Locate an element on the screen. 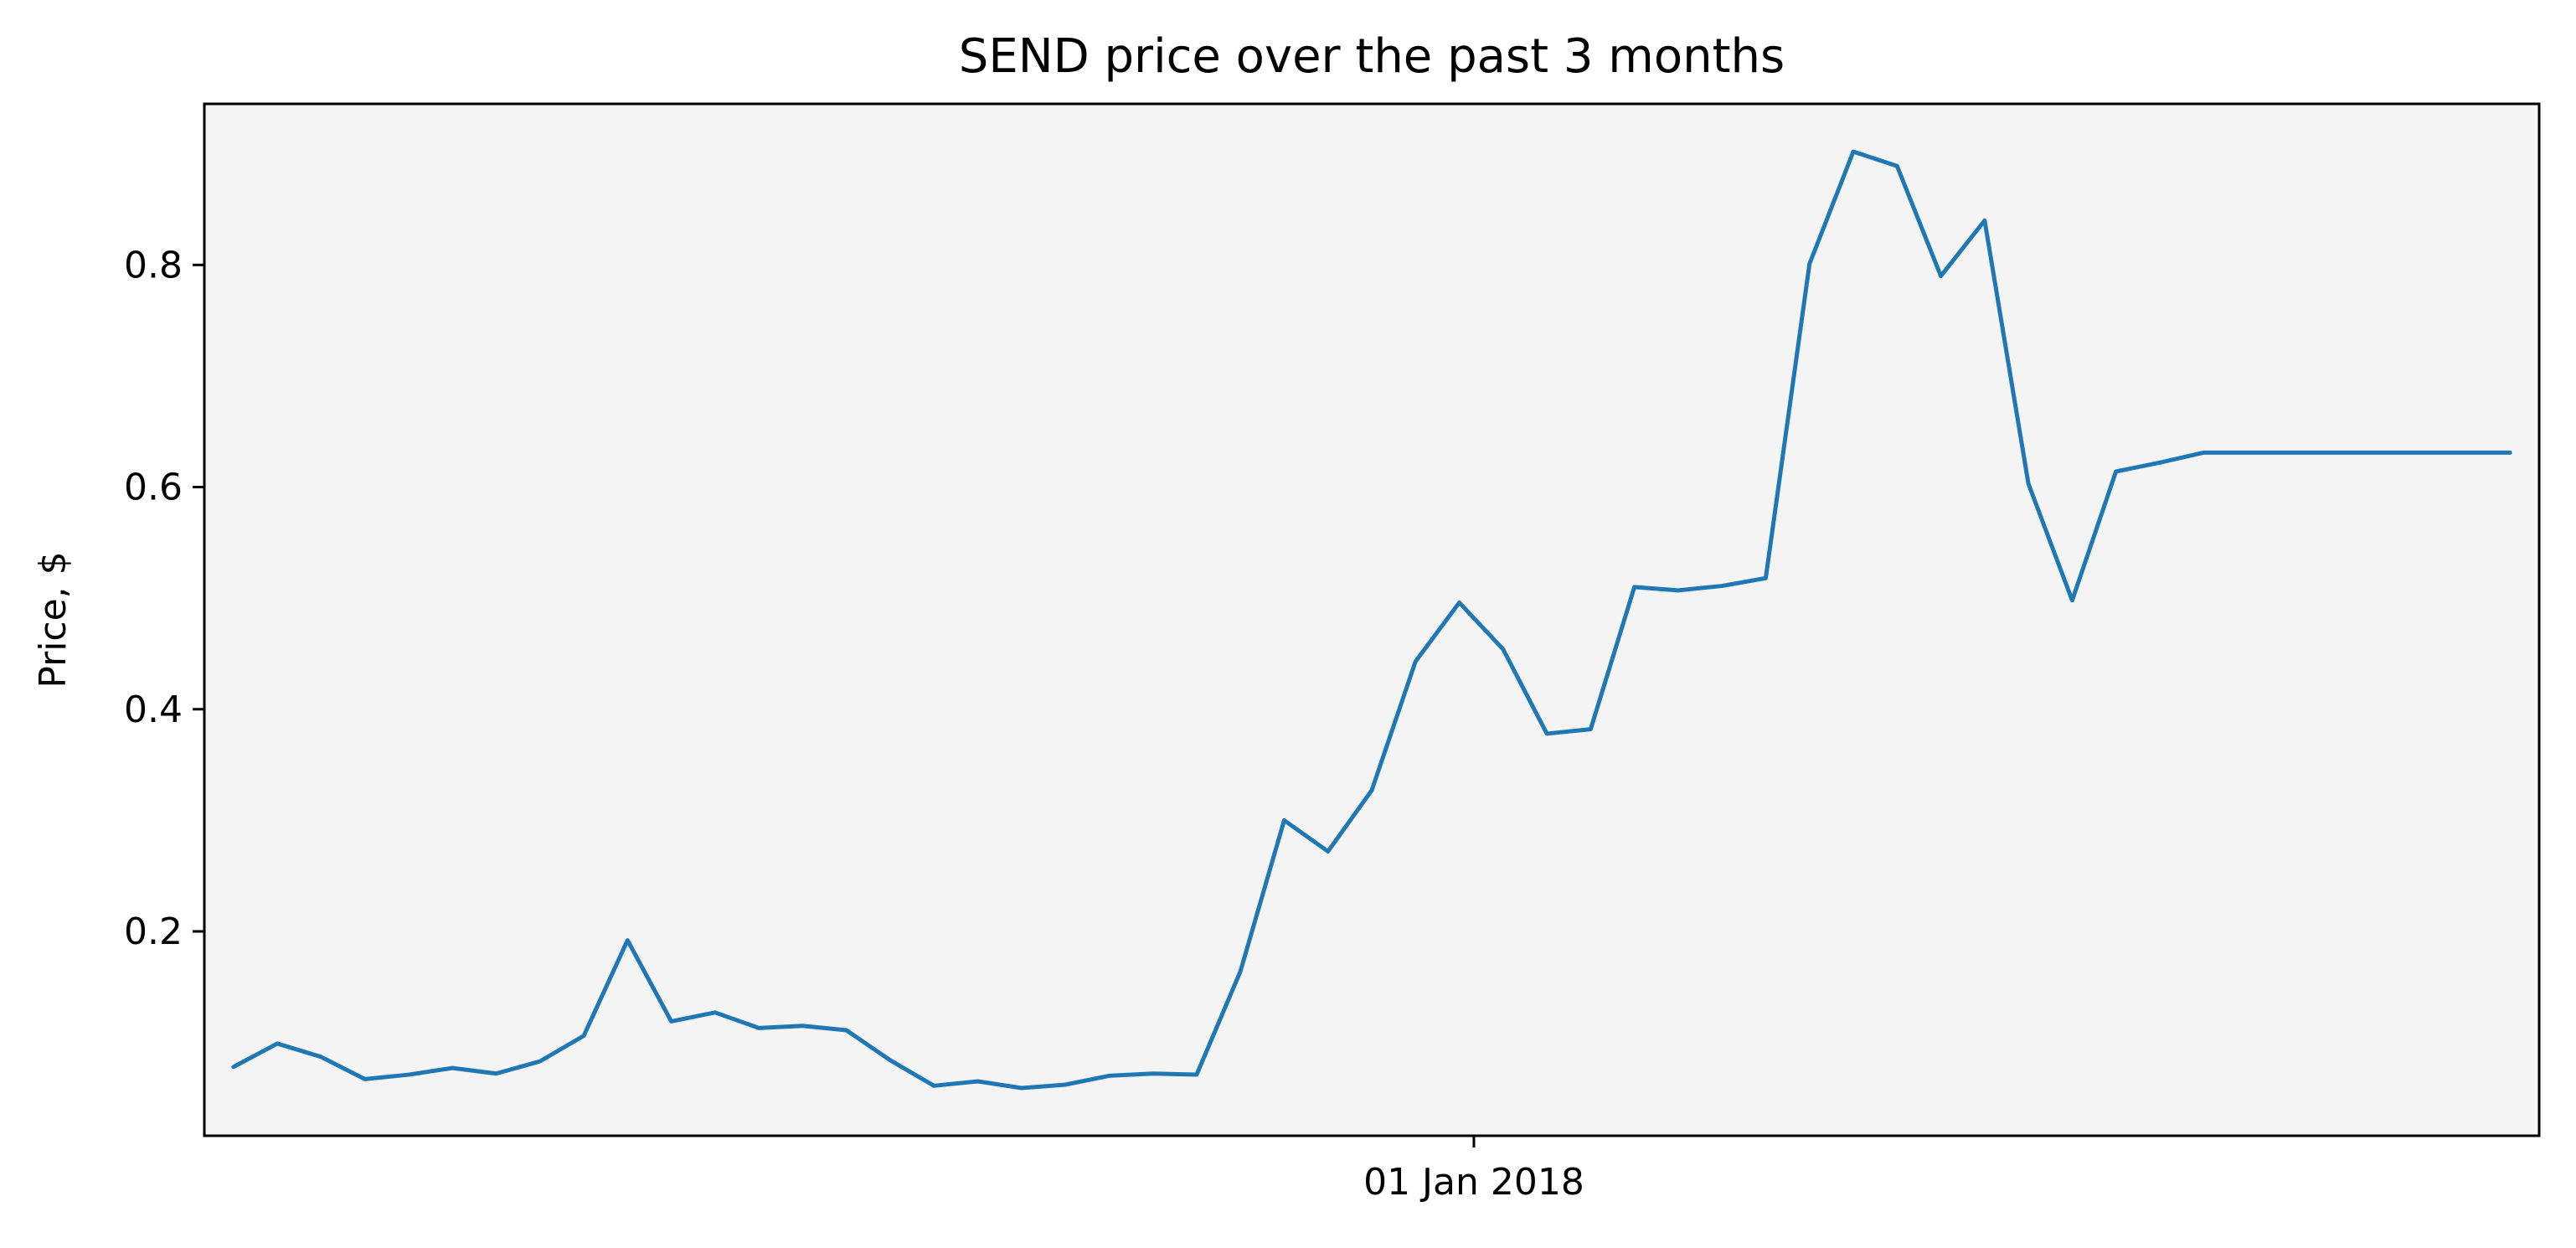 The height and width of the screenshot is (1248, 2576). y-tick-label: 0.4 is located at coordinates (153, 709).